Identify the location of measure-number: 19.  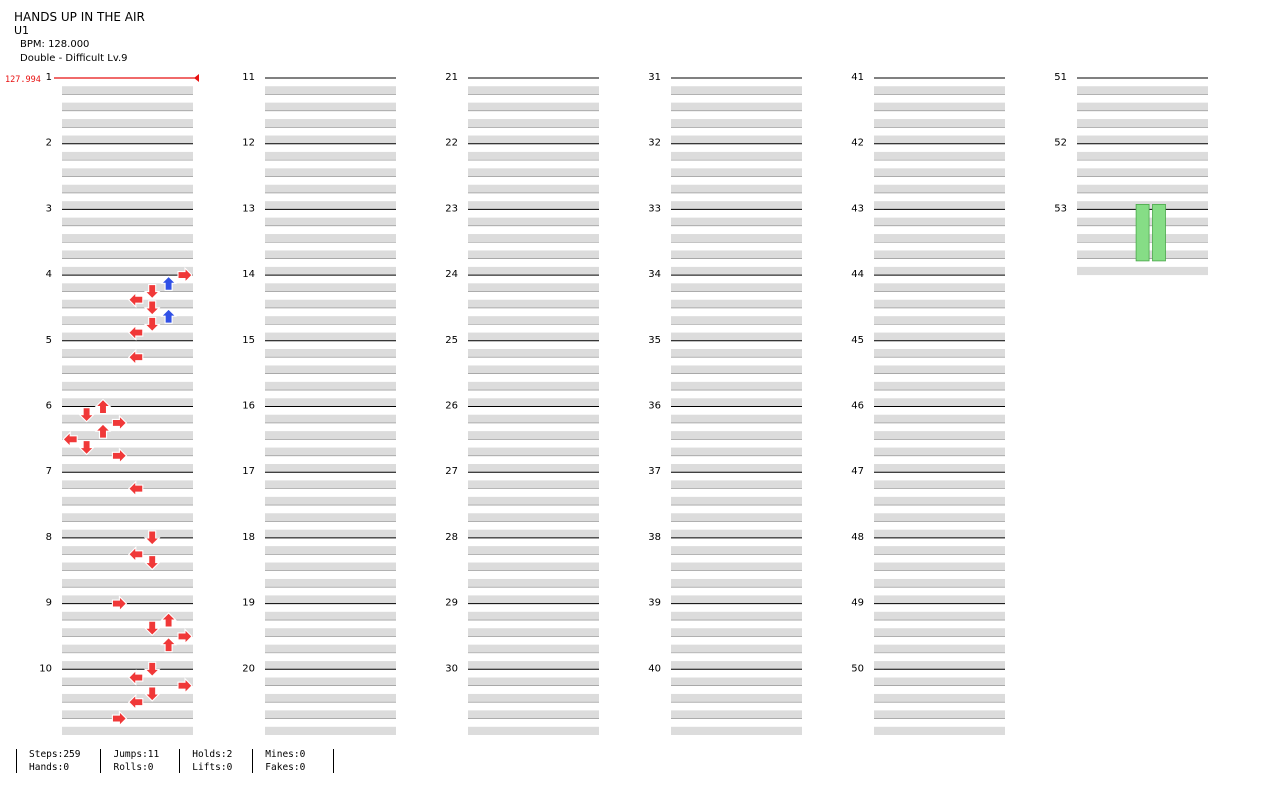
(248, 603).